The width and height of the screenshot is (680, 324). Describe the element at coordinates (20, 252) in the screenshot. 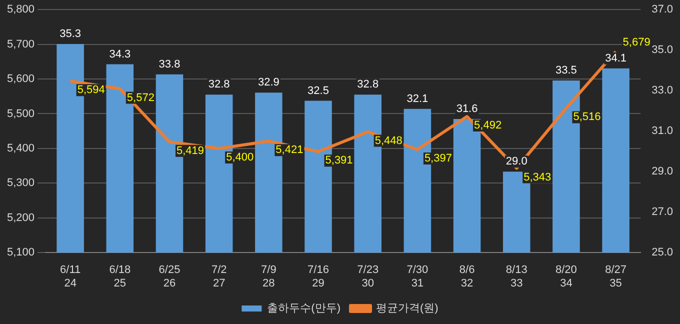

I see `y-tick-label: 5,100` at that location.